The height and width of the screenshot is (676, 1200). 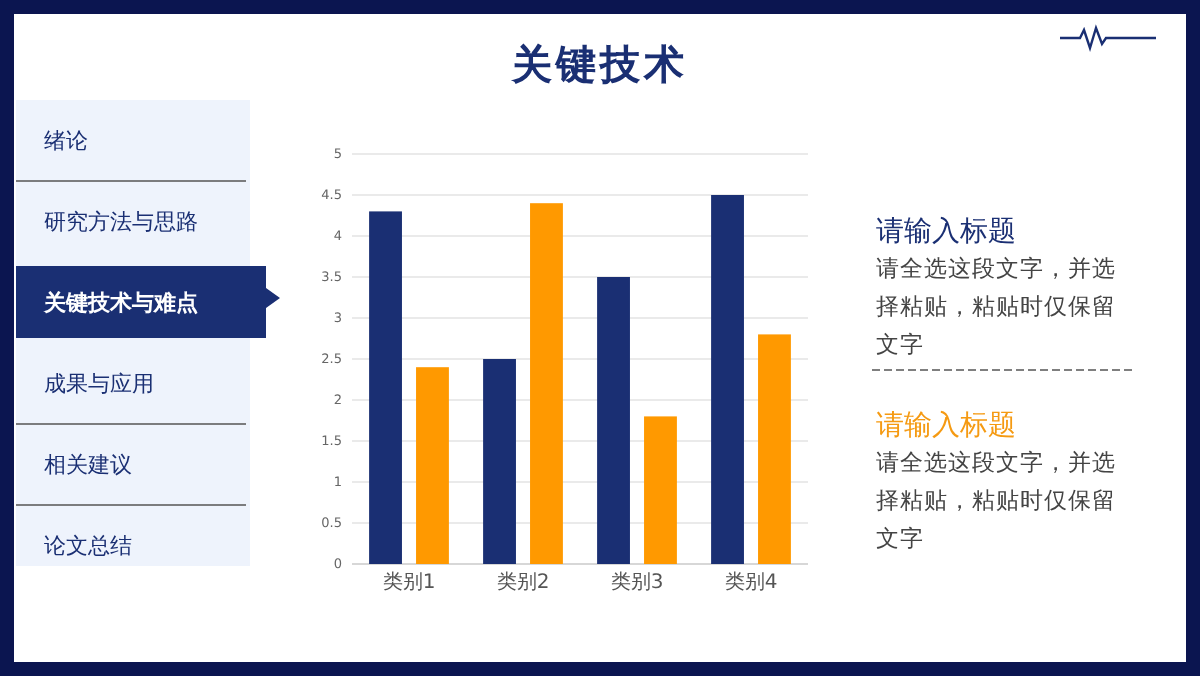 What do you see at coordinates (120, 303) in the screenshot?
I see `text: 关键技术与难点` at bounding box center [120, 303].